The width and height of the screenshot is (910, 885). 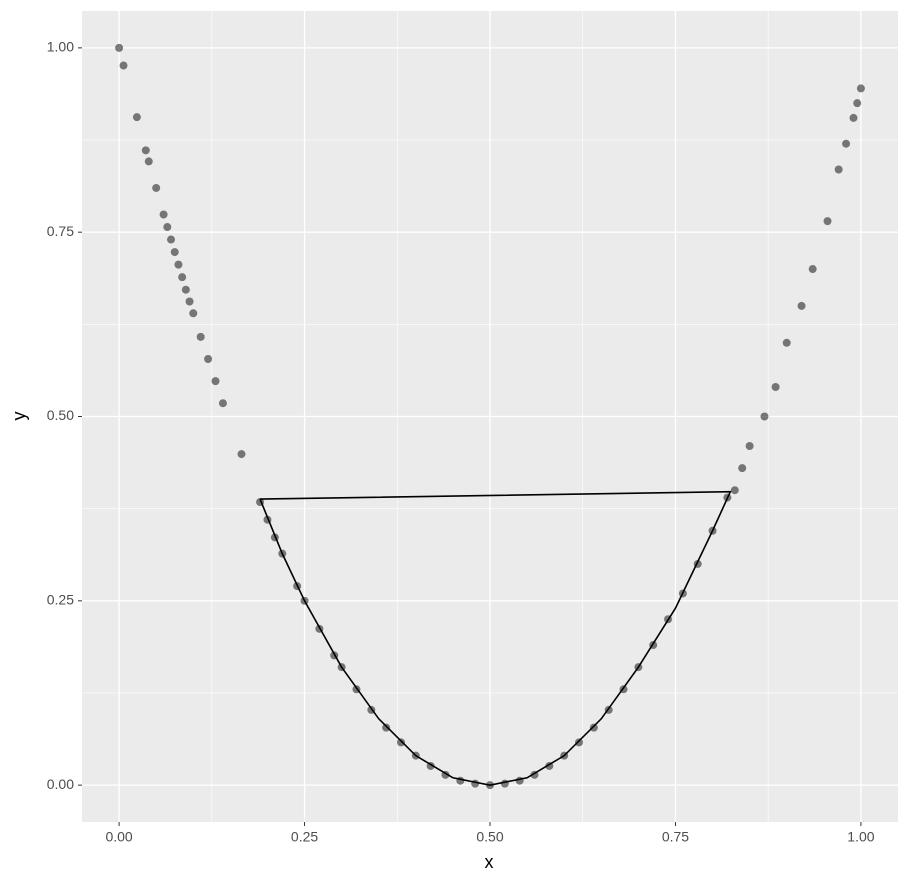 I want to click on y-tick-label: 0.50, so click(x=60, y=415).